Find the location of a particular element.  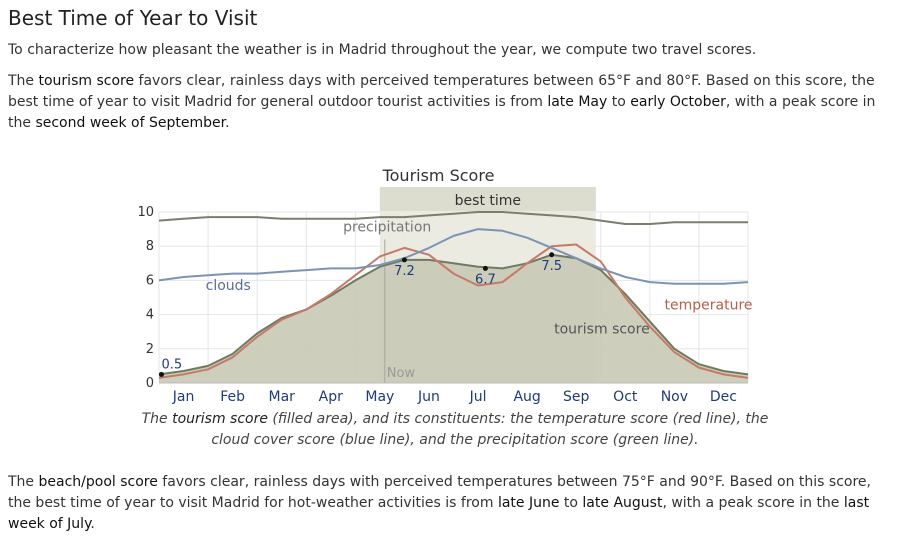

month-label: Jun is located at coordinates (428, 397).